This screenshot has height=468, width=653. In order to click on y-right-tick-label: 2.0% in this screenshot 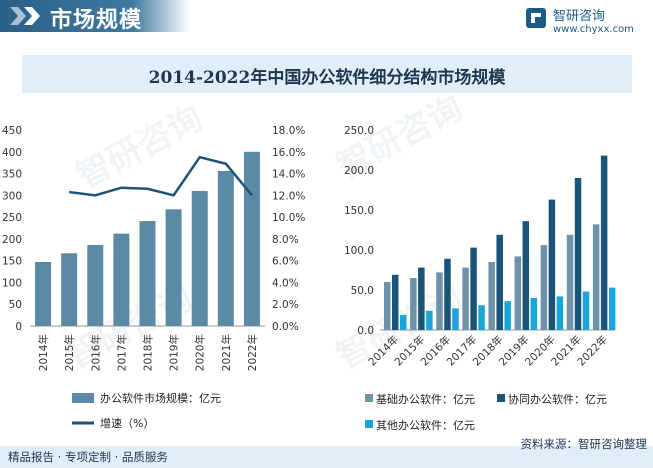, I will do `click(285, 305)`.